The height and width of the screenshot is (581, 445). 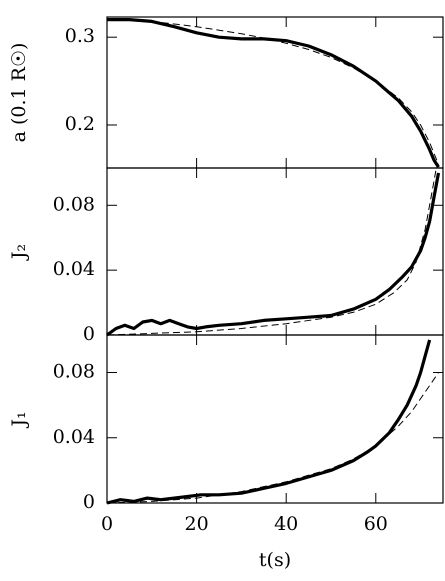 I want to click on x-tick-label: 20, so click(x=197, y=524).